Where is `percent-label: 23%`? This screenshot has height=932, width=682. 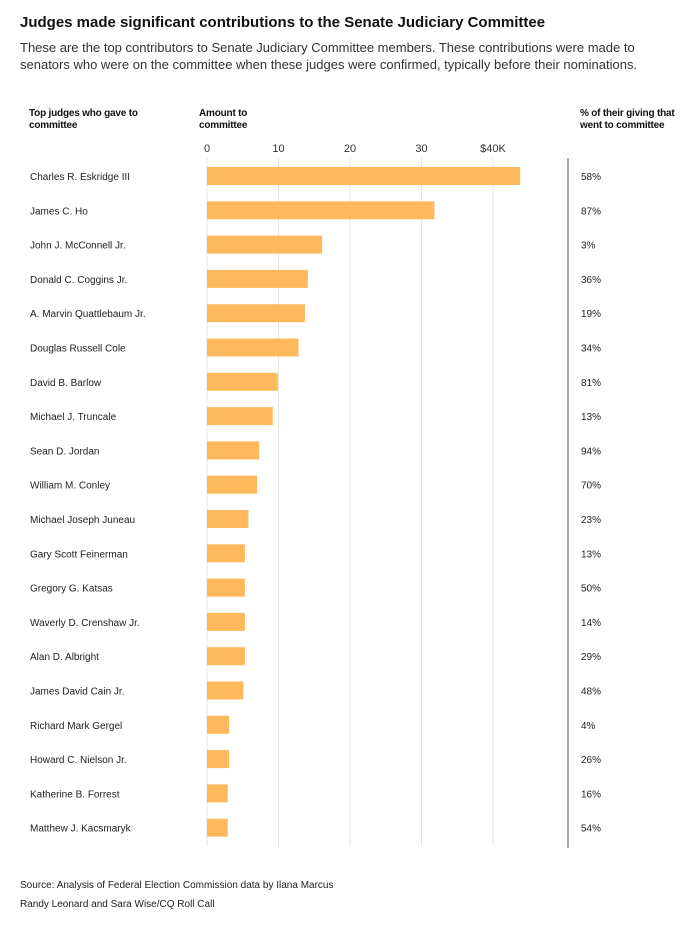
percent-label: 23% is located at coordinates (591, 520).